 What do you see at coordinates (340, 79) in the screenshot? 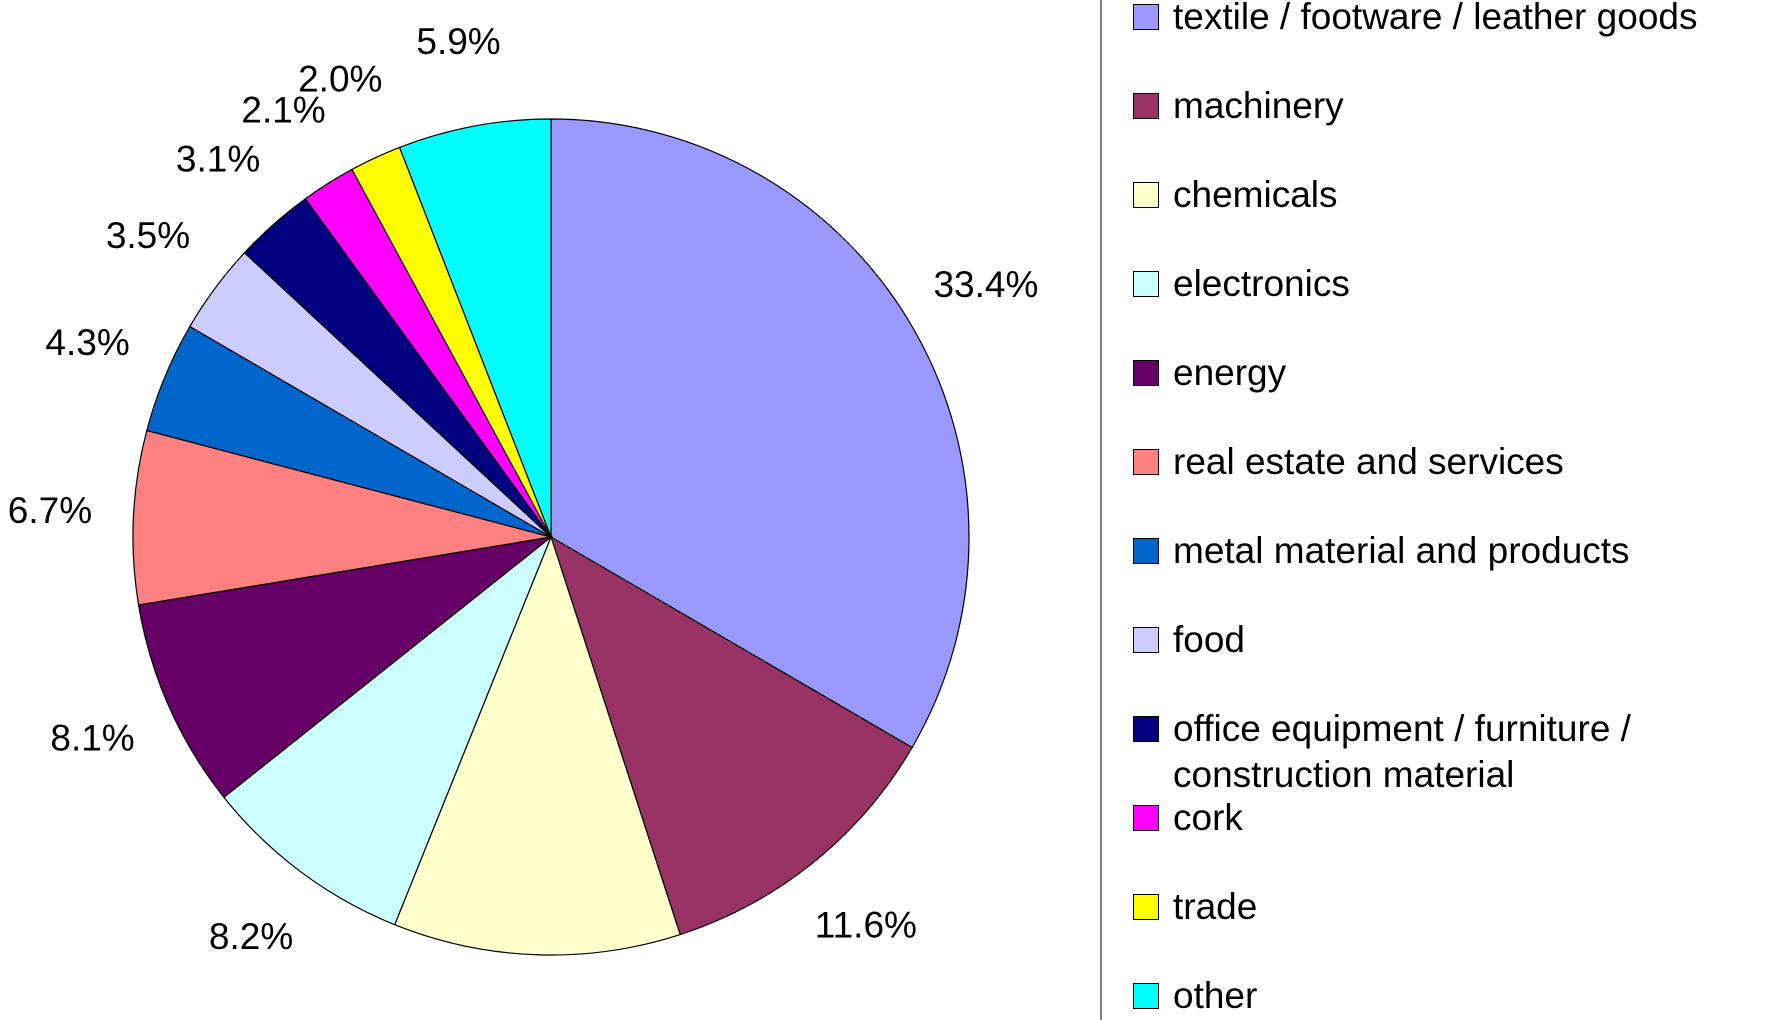
I see `data-label: 2.0%` at bounding box center [340, 79].